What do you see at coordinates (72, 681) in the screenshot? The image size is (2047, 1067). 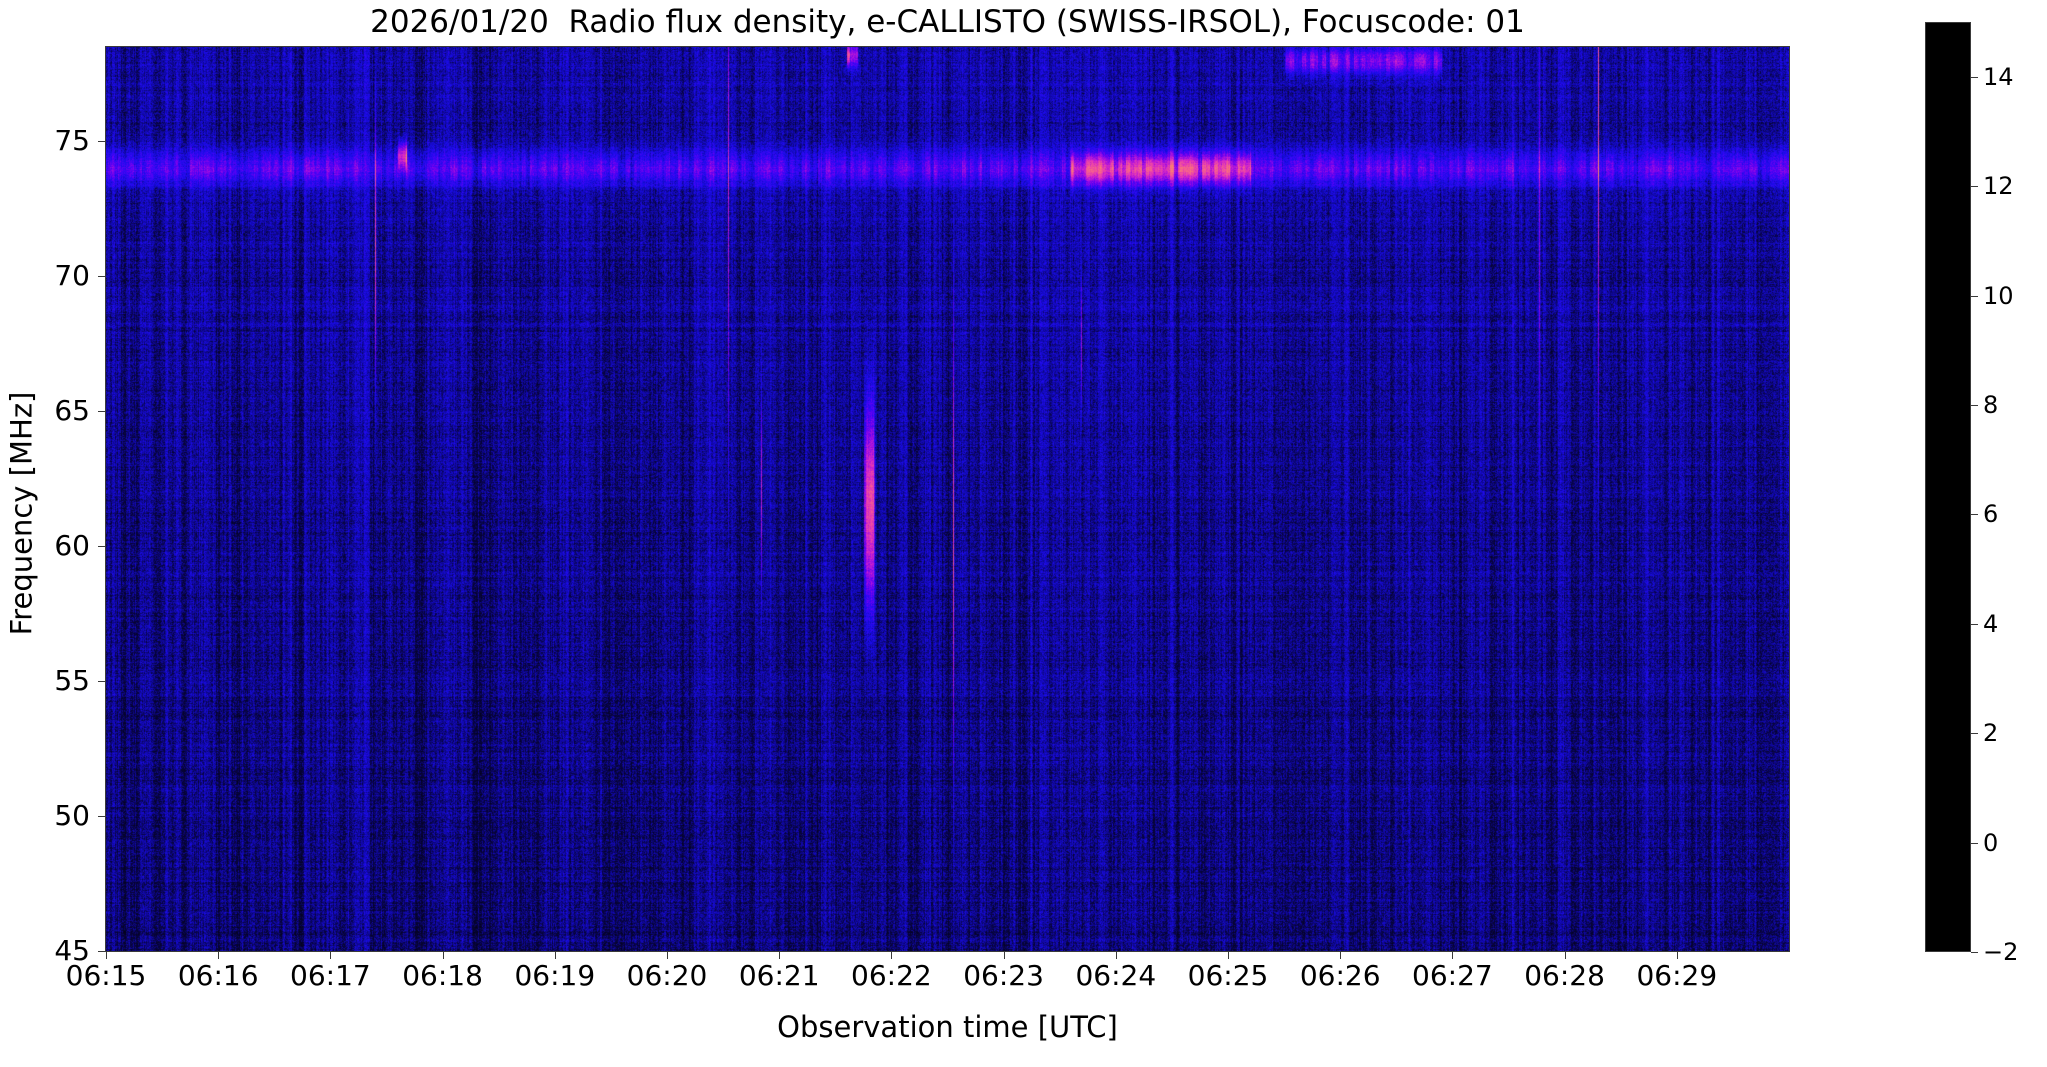 I see `y-tick-label: 55` at bounding box center [72, 681].